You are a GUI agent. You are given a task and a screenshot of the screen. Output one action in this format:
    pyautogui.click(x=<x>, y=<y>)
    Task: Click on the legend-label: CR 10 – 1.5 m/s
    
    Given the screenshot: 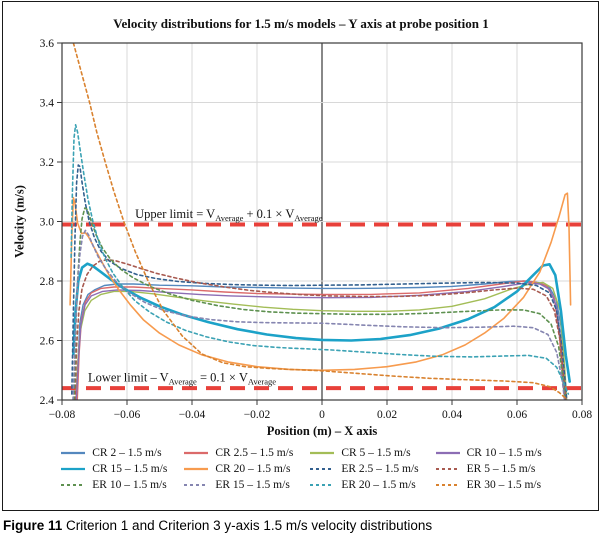 What is the action you would take?
    pyautogui.click(x=504, y=453)
    